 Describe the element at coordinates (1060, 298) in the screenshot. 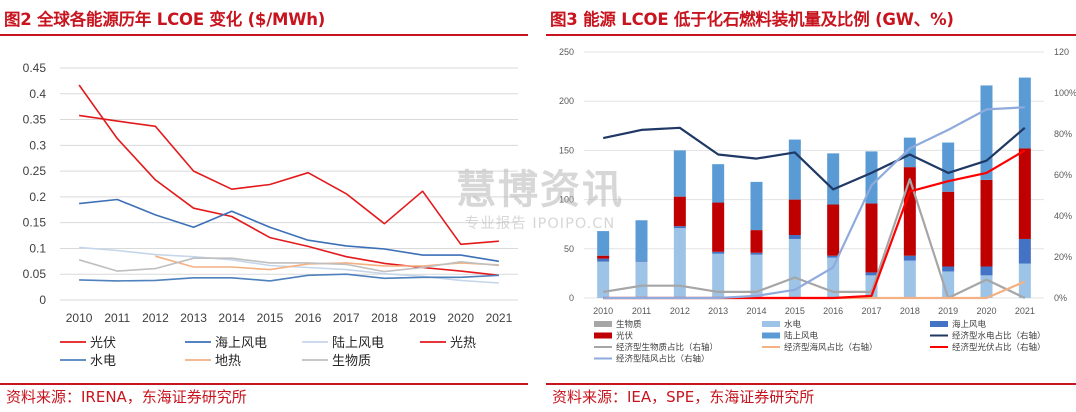

I see `y2-tick-label: 0%` at that location.